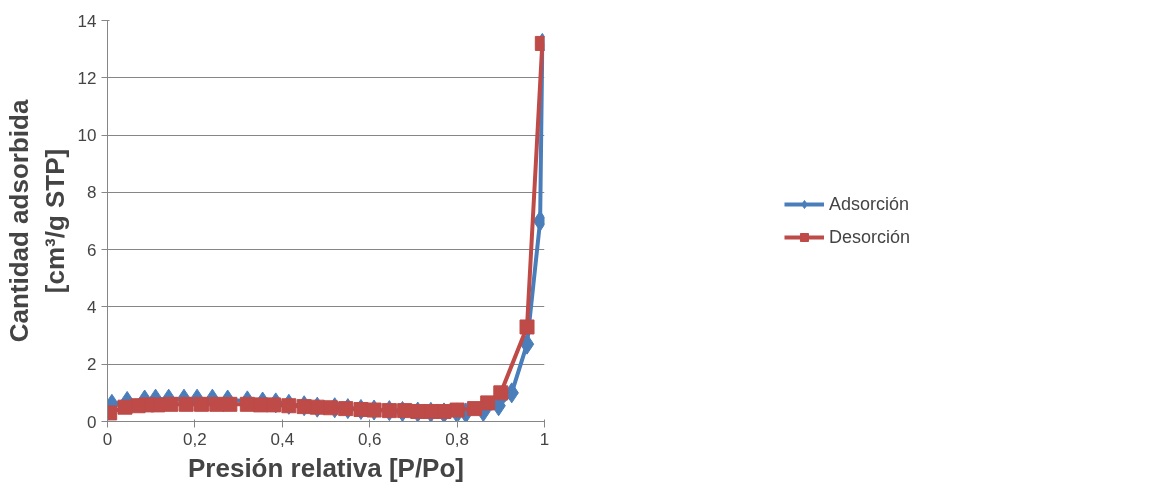 This screenshot has height=495, width=1158. I want to click on y-tick-label: 8, so click(92, 193).